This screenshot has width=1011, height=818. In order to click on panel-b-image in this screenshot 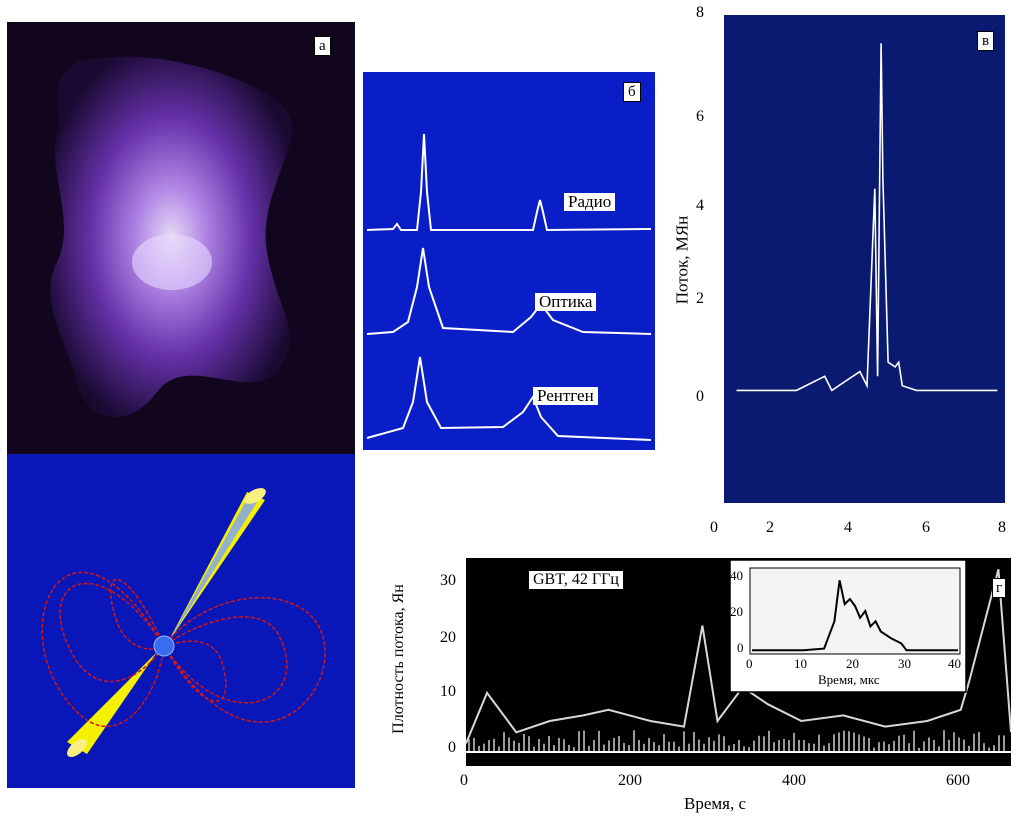, I will do `click(509, 261)`.